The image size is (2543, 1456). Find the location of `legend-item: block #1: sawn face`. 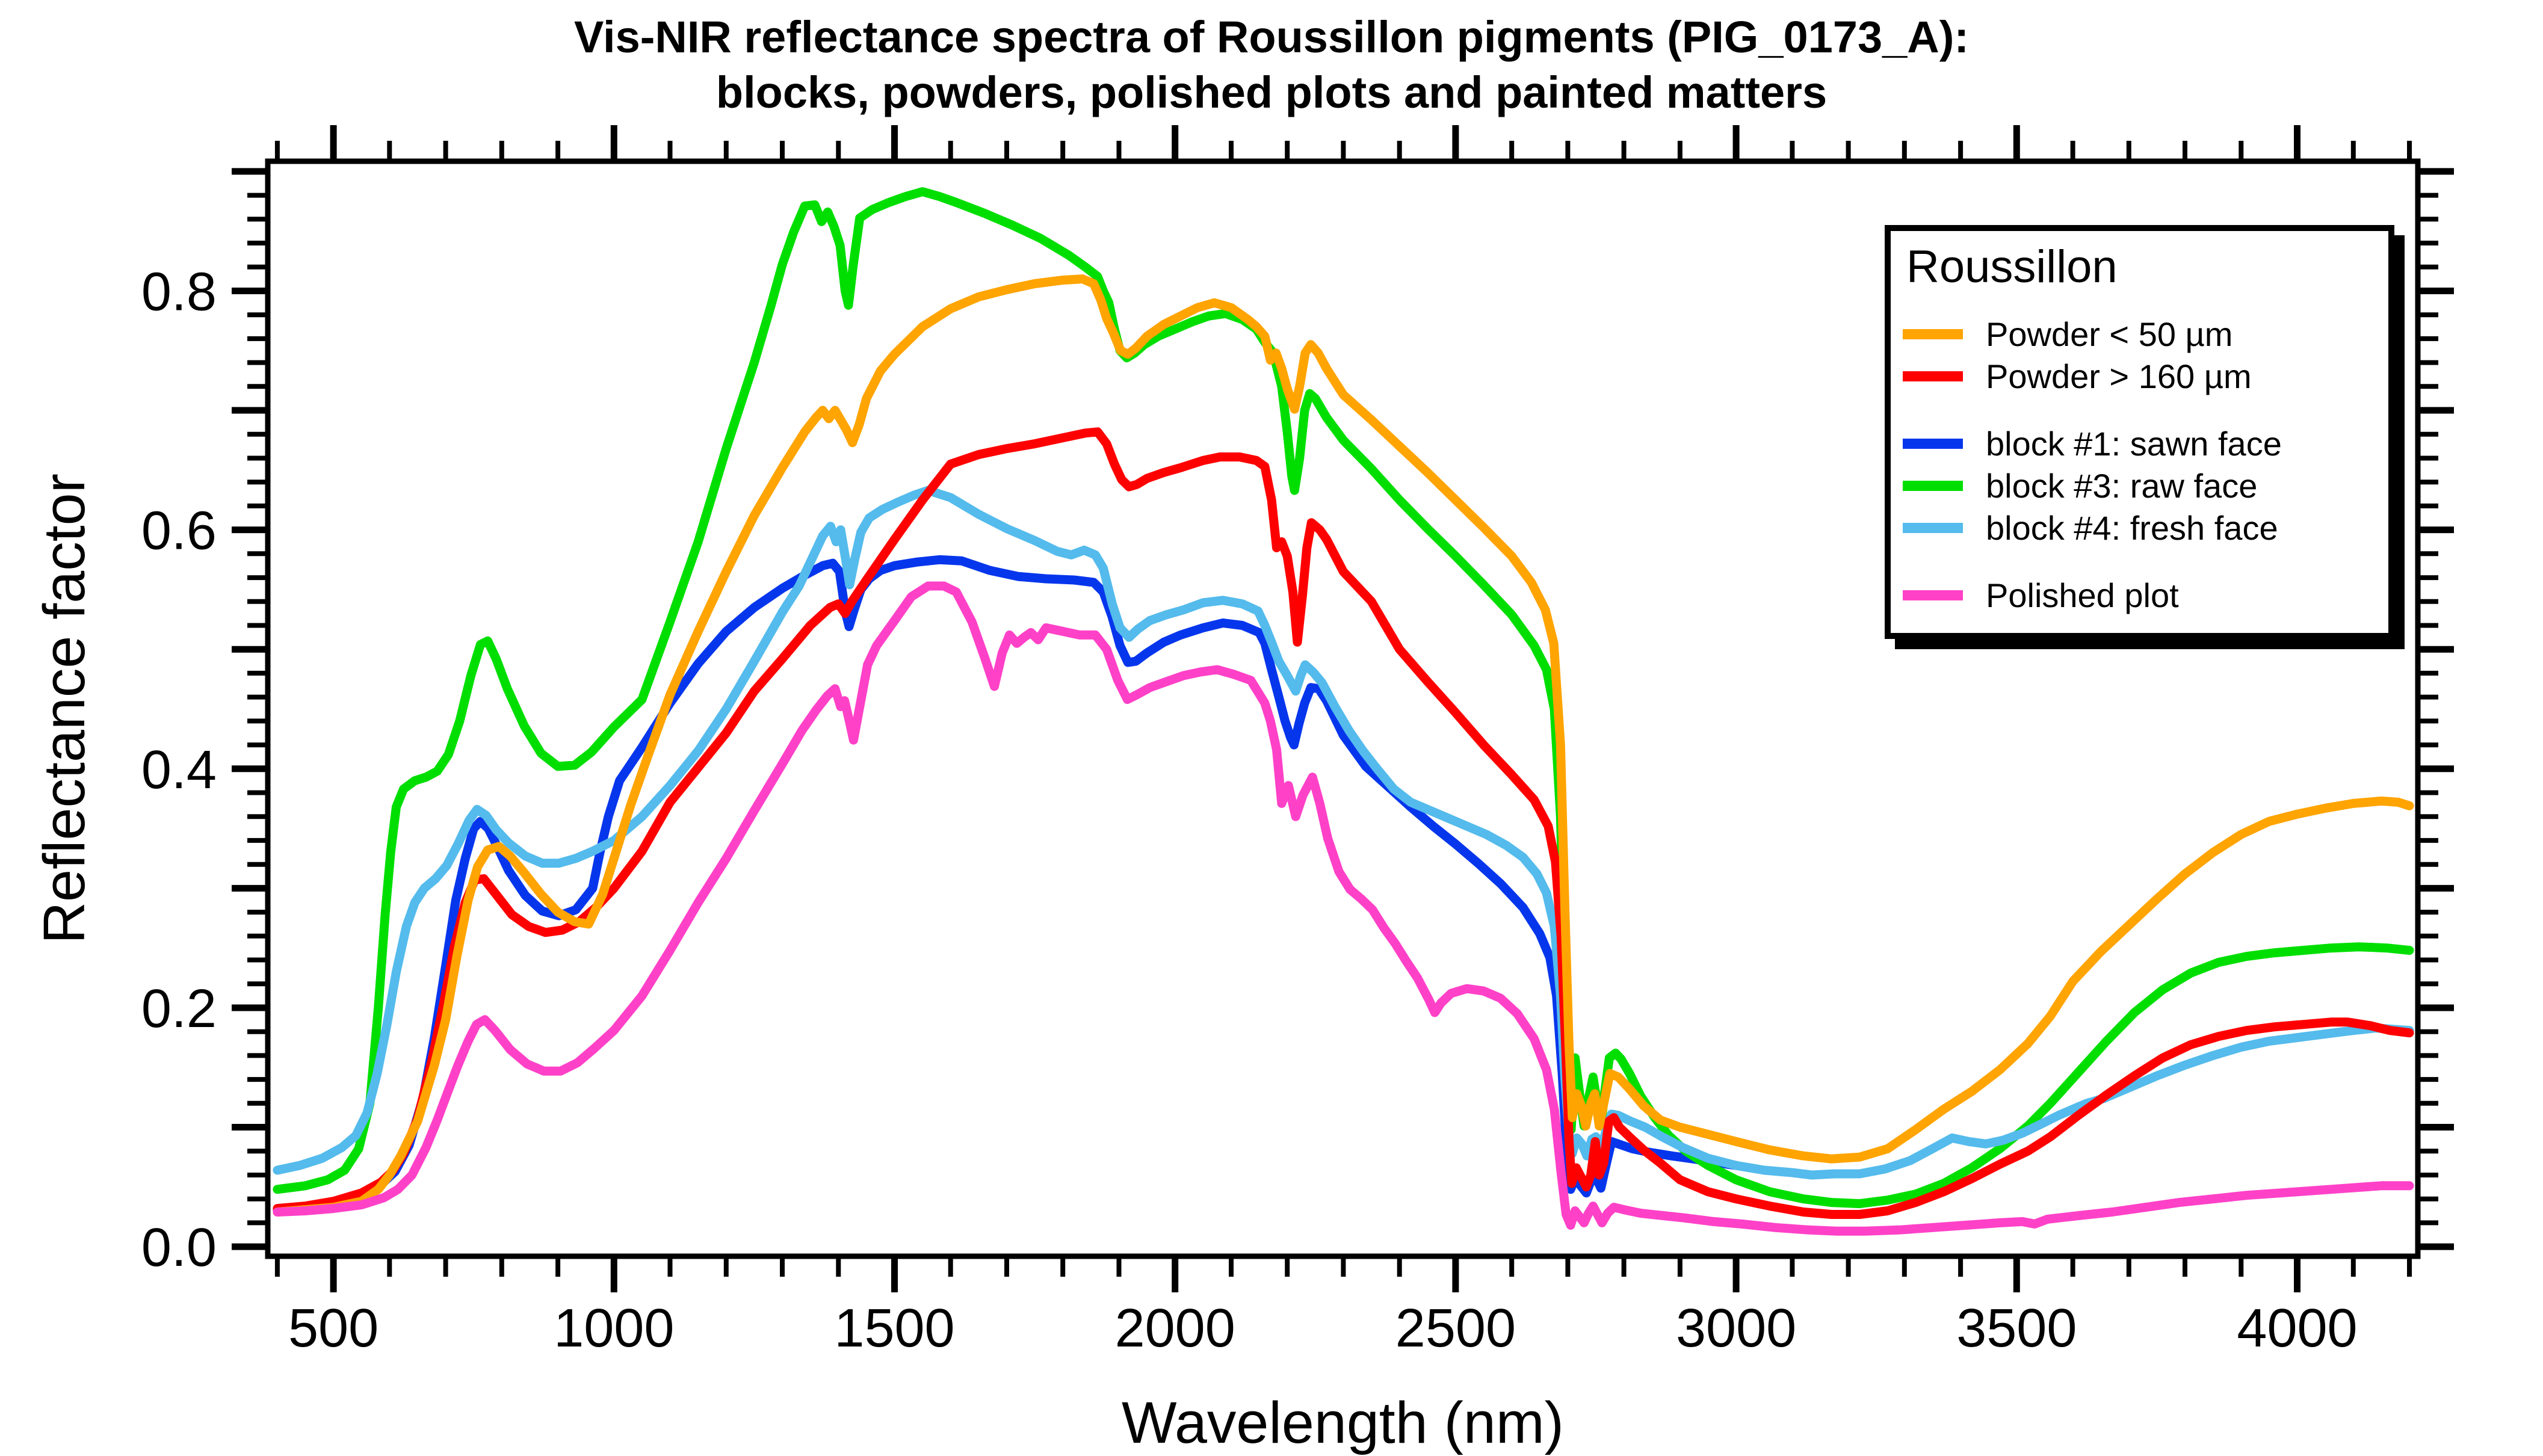

legend-item: block #1: sawn face is located at coordinates (2138, 443).